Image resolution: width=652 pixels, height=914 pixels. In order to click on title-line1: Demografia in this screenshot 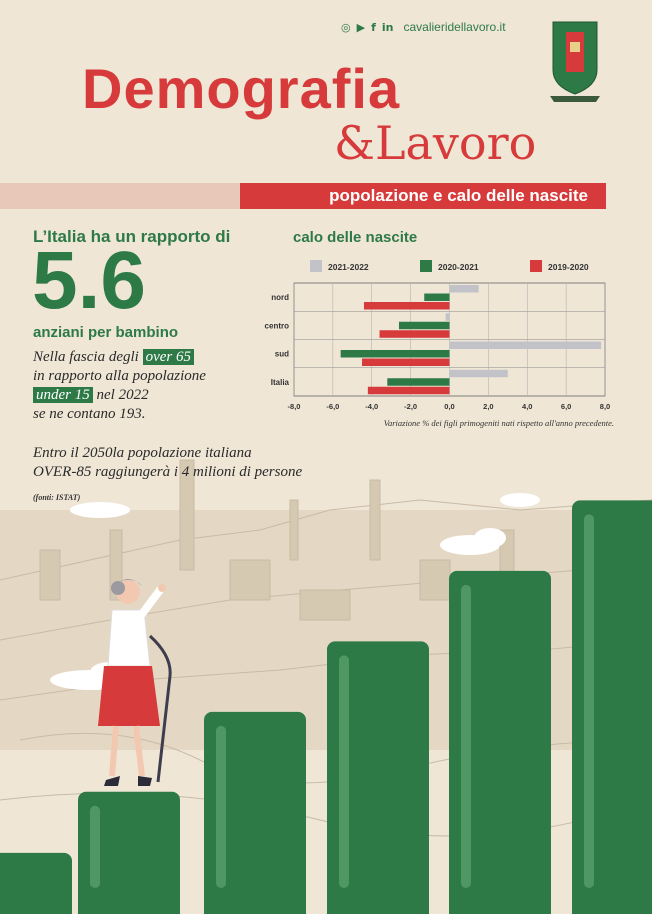, I will do `click(241, 88)`.